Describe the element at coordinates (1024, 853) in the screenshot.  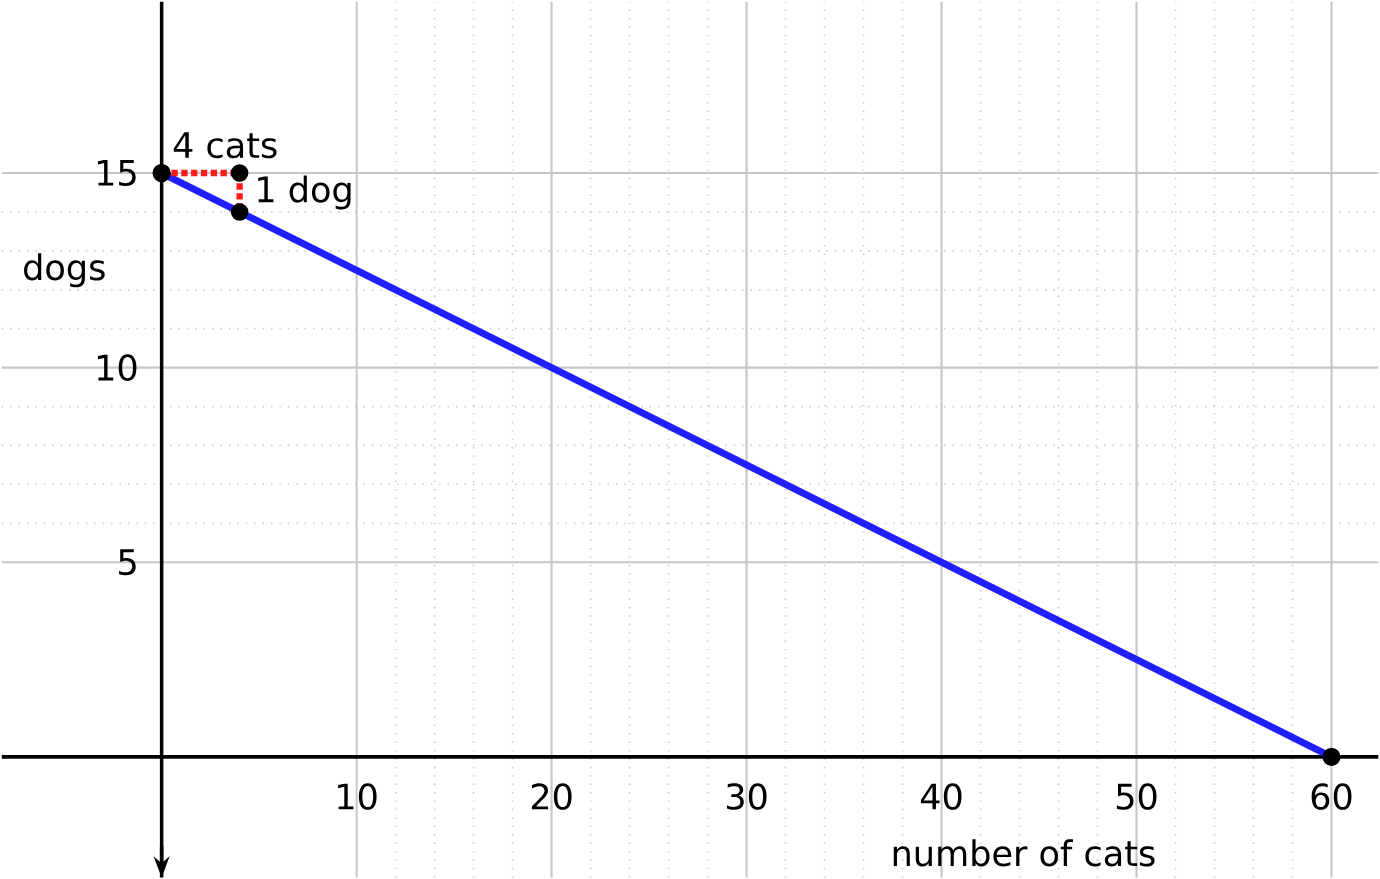
I see `x-axis-title: number of cats` at that location.